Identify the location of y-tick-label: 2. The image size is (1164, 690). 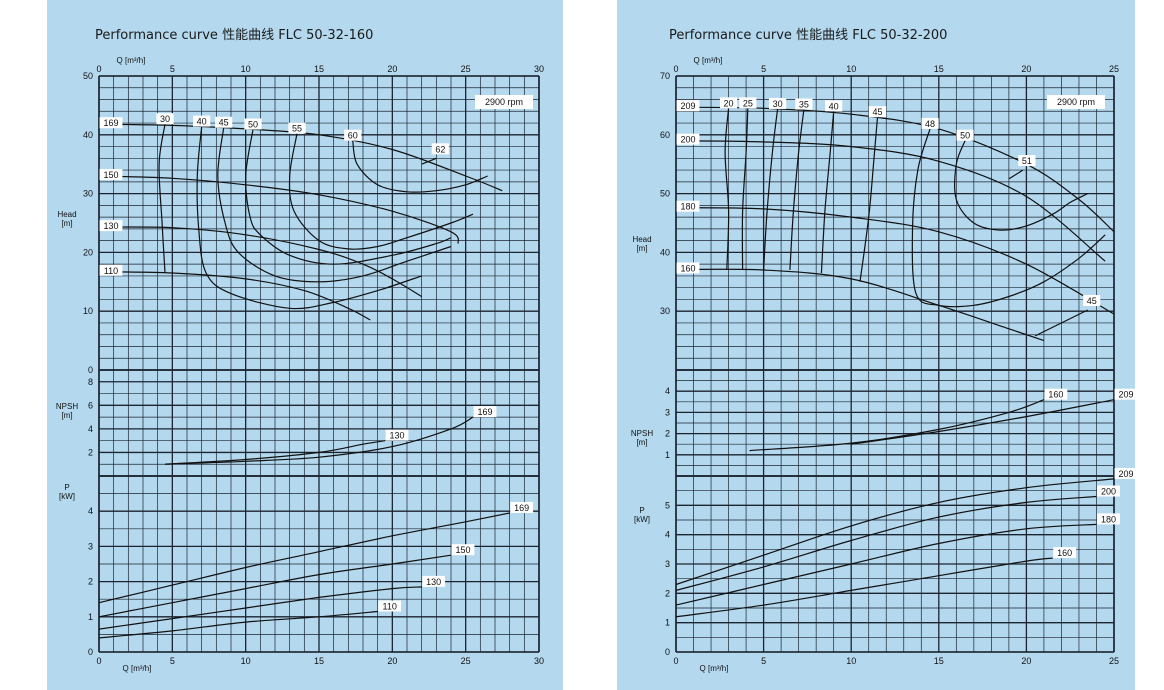
(667, 434).